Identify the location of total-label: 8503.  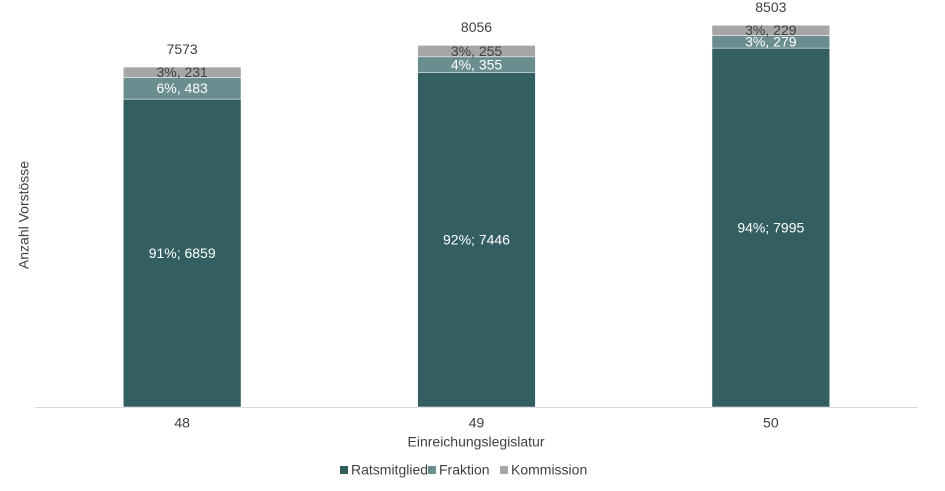
(770, 7).